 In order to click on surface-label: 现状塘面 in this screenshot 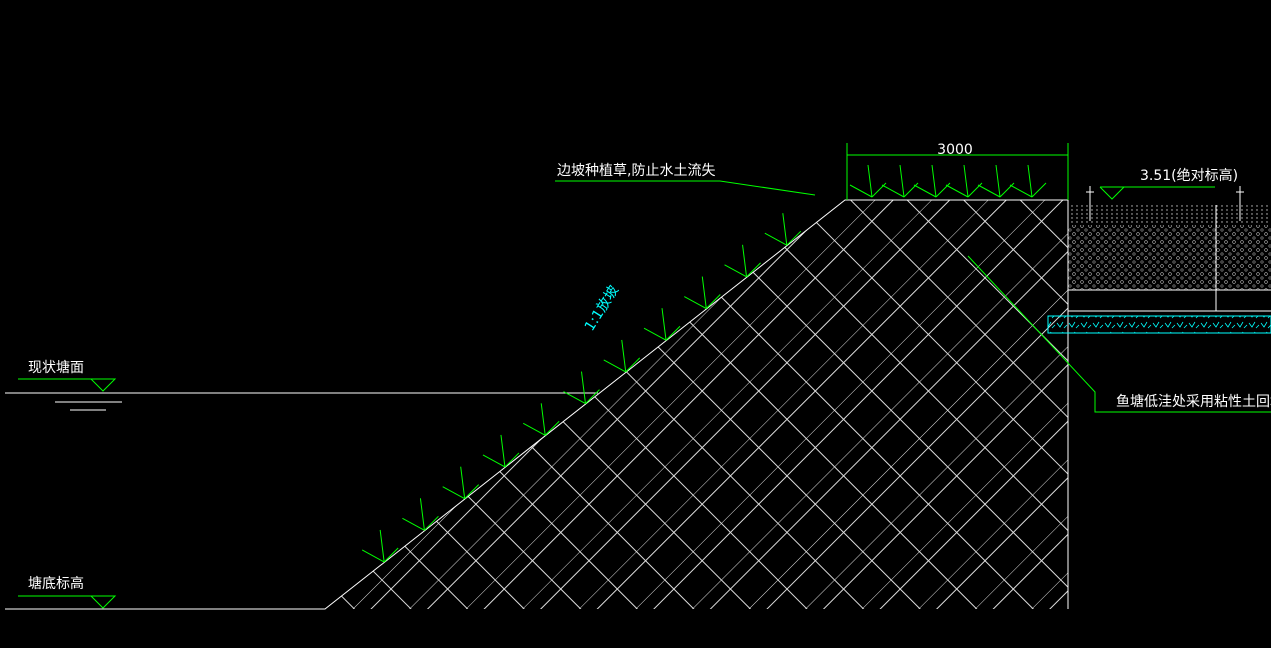, I will do `click(56, 368)`.